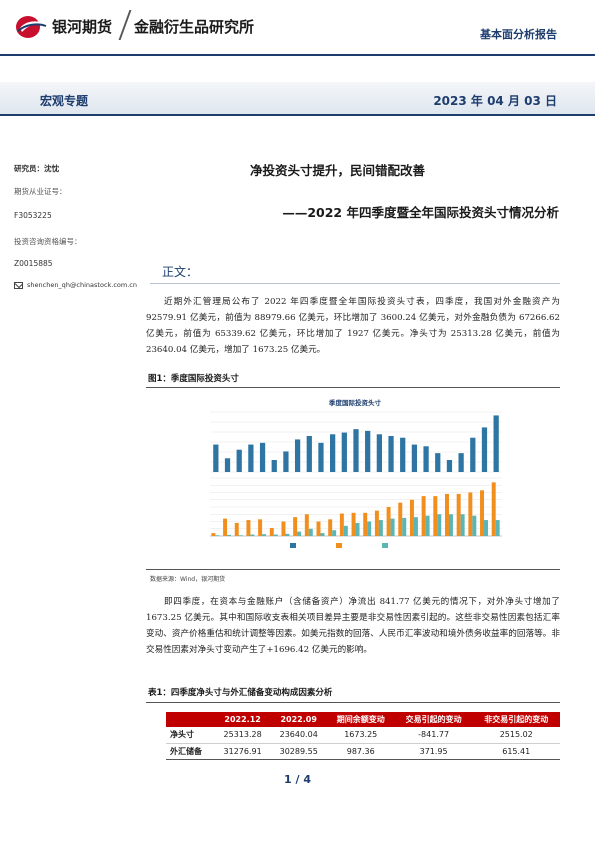  Describe the element at coordinates (240, 693) in the screenshot. I see `table-1-title: 表1：四季度净头寸与外汇储备变动构成因素分析` at that location.